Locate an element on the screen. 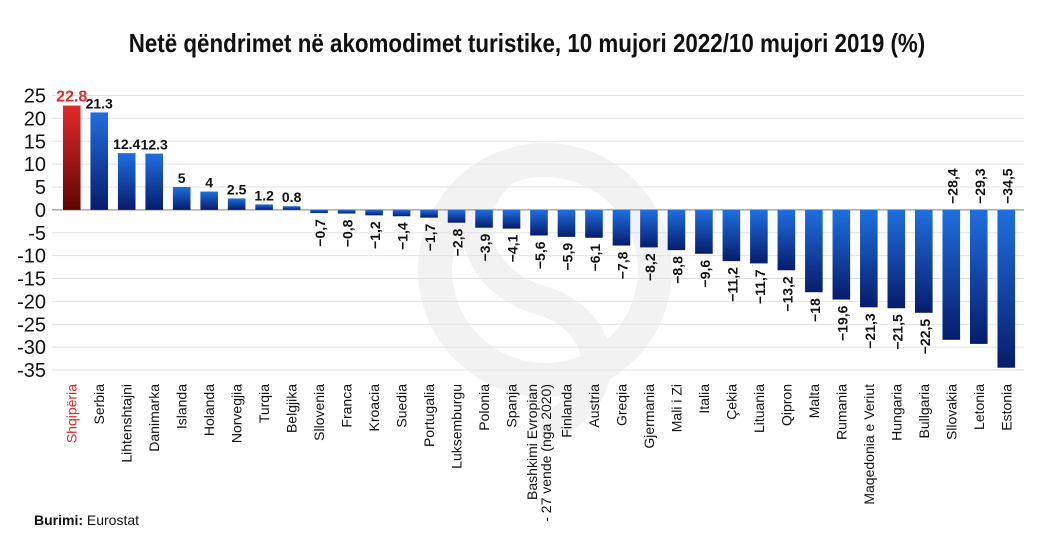 The height and width of the screenshot is (550, 1054). value-label: −0,7 is located at coordinates (320, 233).